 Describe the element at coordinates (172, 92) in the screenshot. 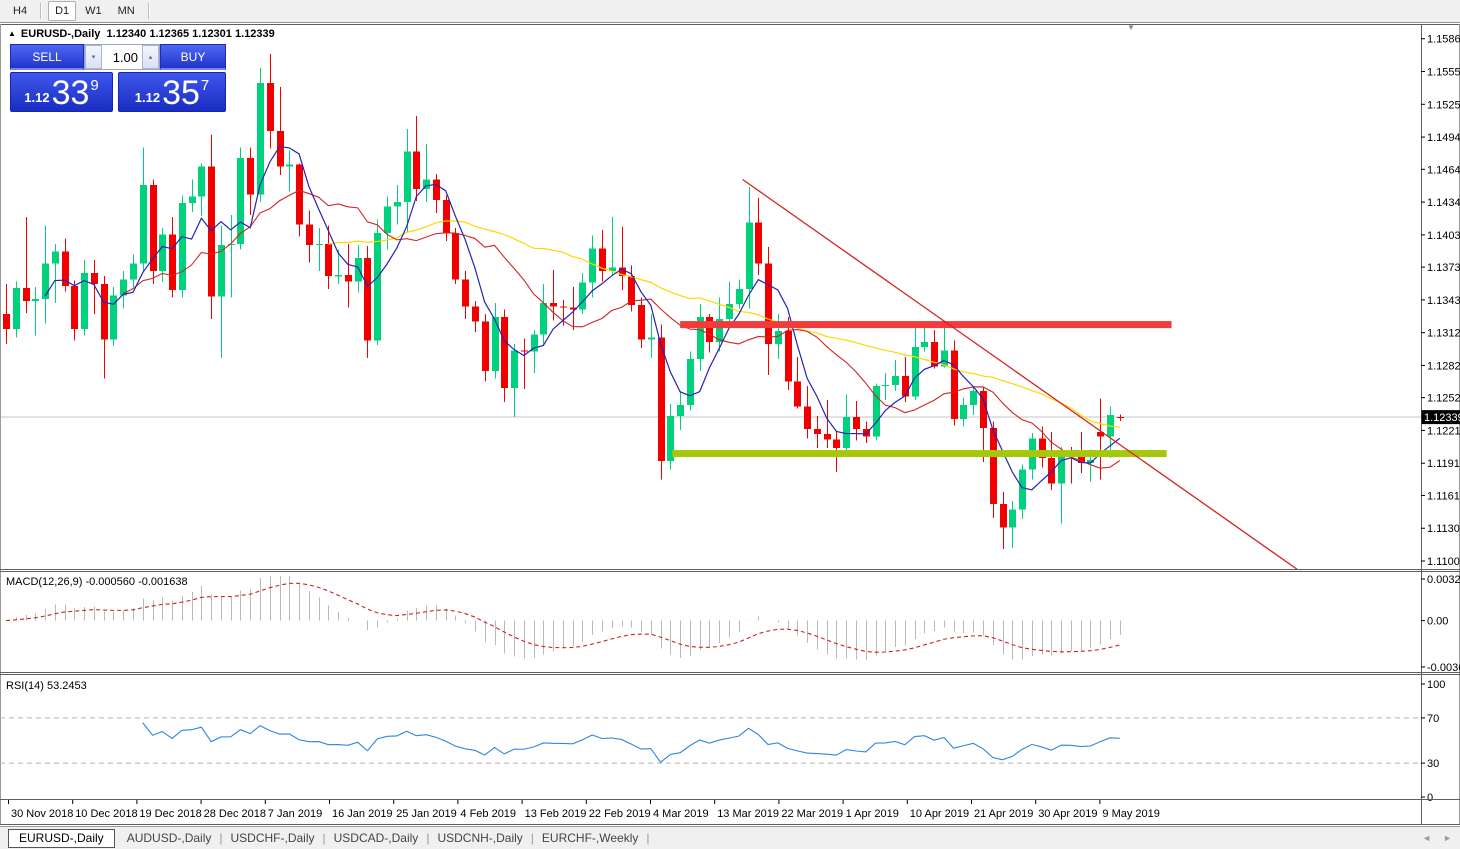

I see `buy-price-button: 1.12 35 7` at that location.